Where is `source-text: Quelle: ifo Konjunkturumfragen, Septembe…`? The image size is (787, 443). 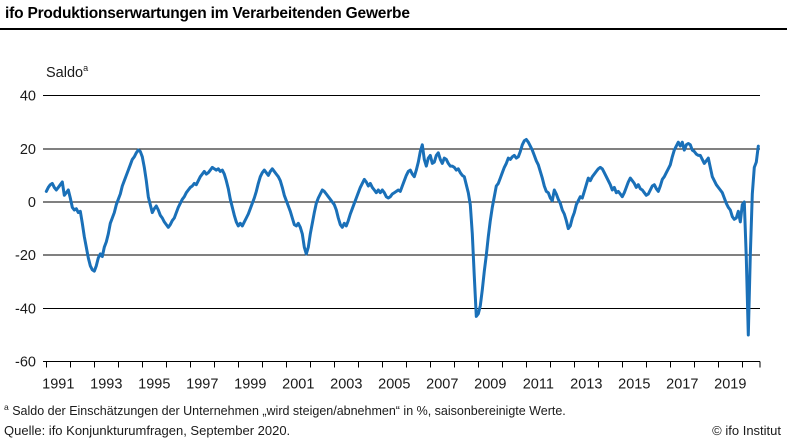
source-text: Quelle: ifo Konjunkturumfragen, Septembe… is located at coordinates (147, 430).